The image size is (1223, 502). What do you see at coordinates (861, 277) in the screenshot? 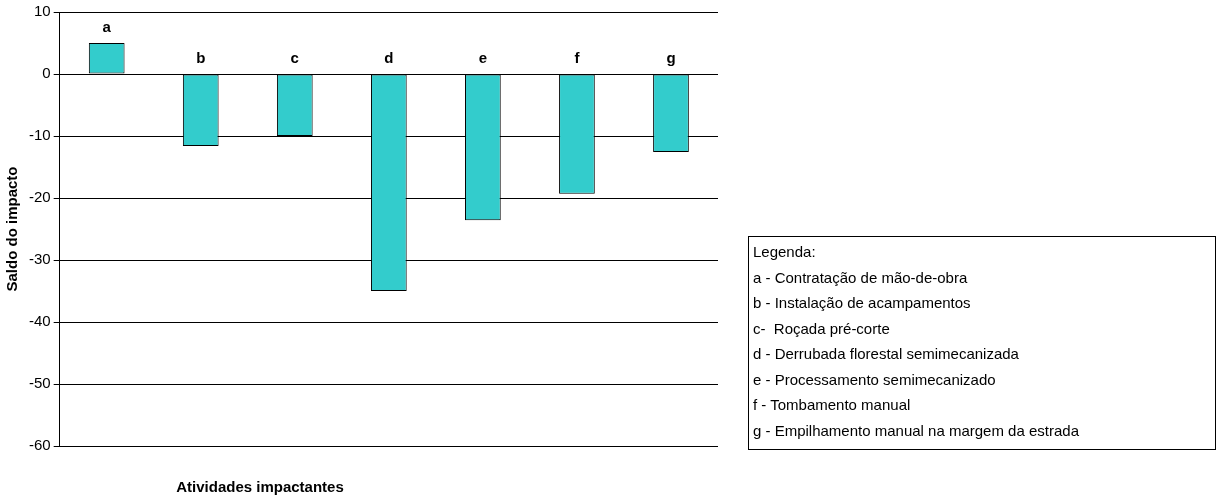
I see `text: a - Contratação de mão-de-obra` at bounding box center [861, 277].